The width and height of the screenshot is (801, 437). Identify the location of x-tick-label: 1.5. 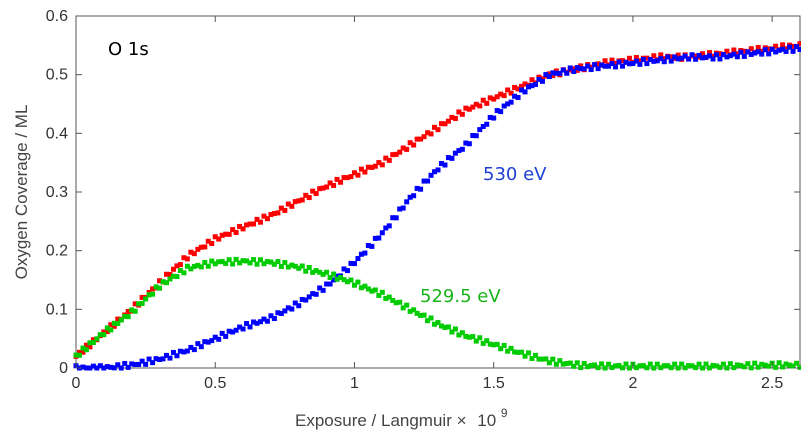
(494, 383).